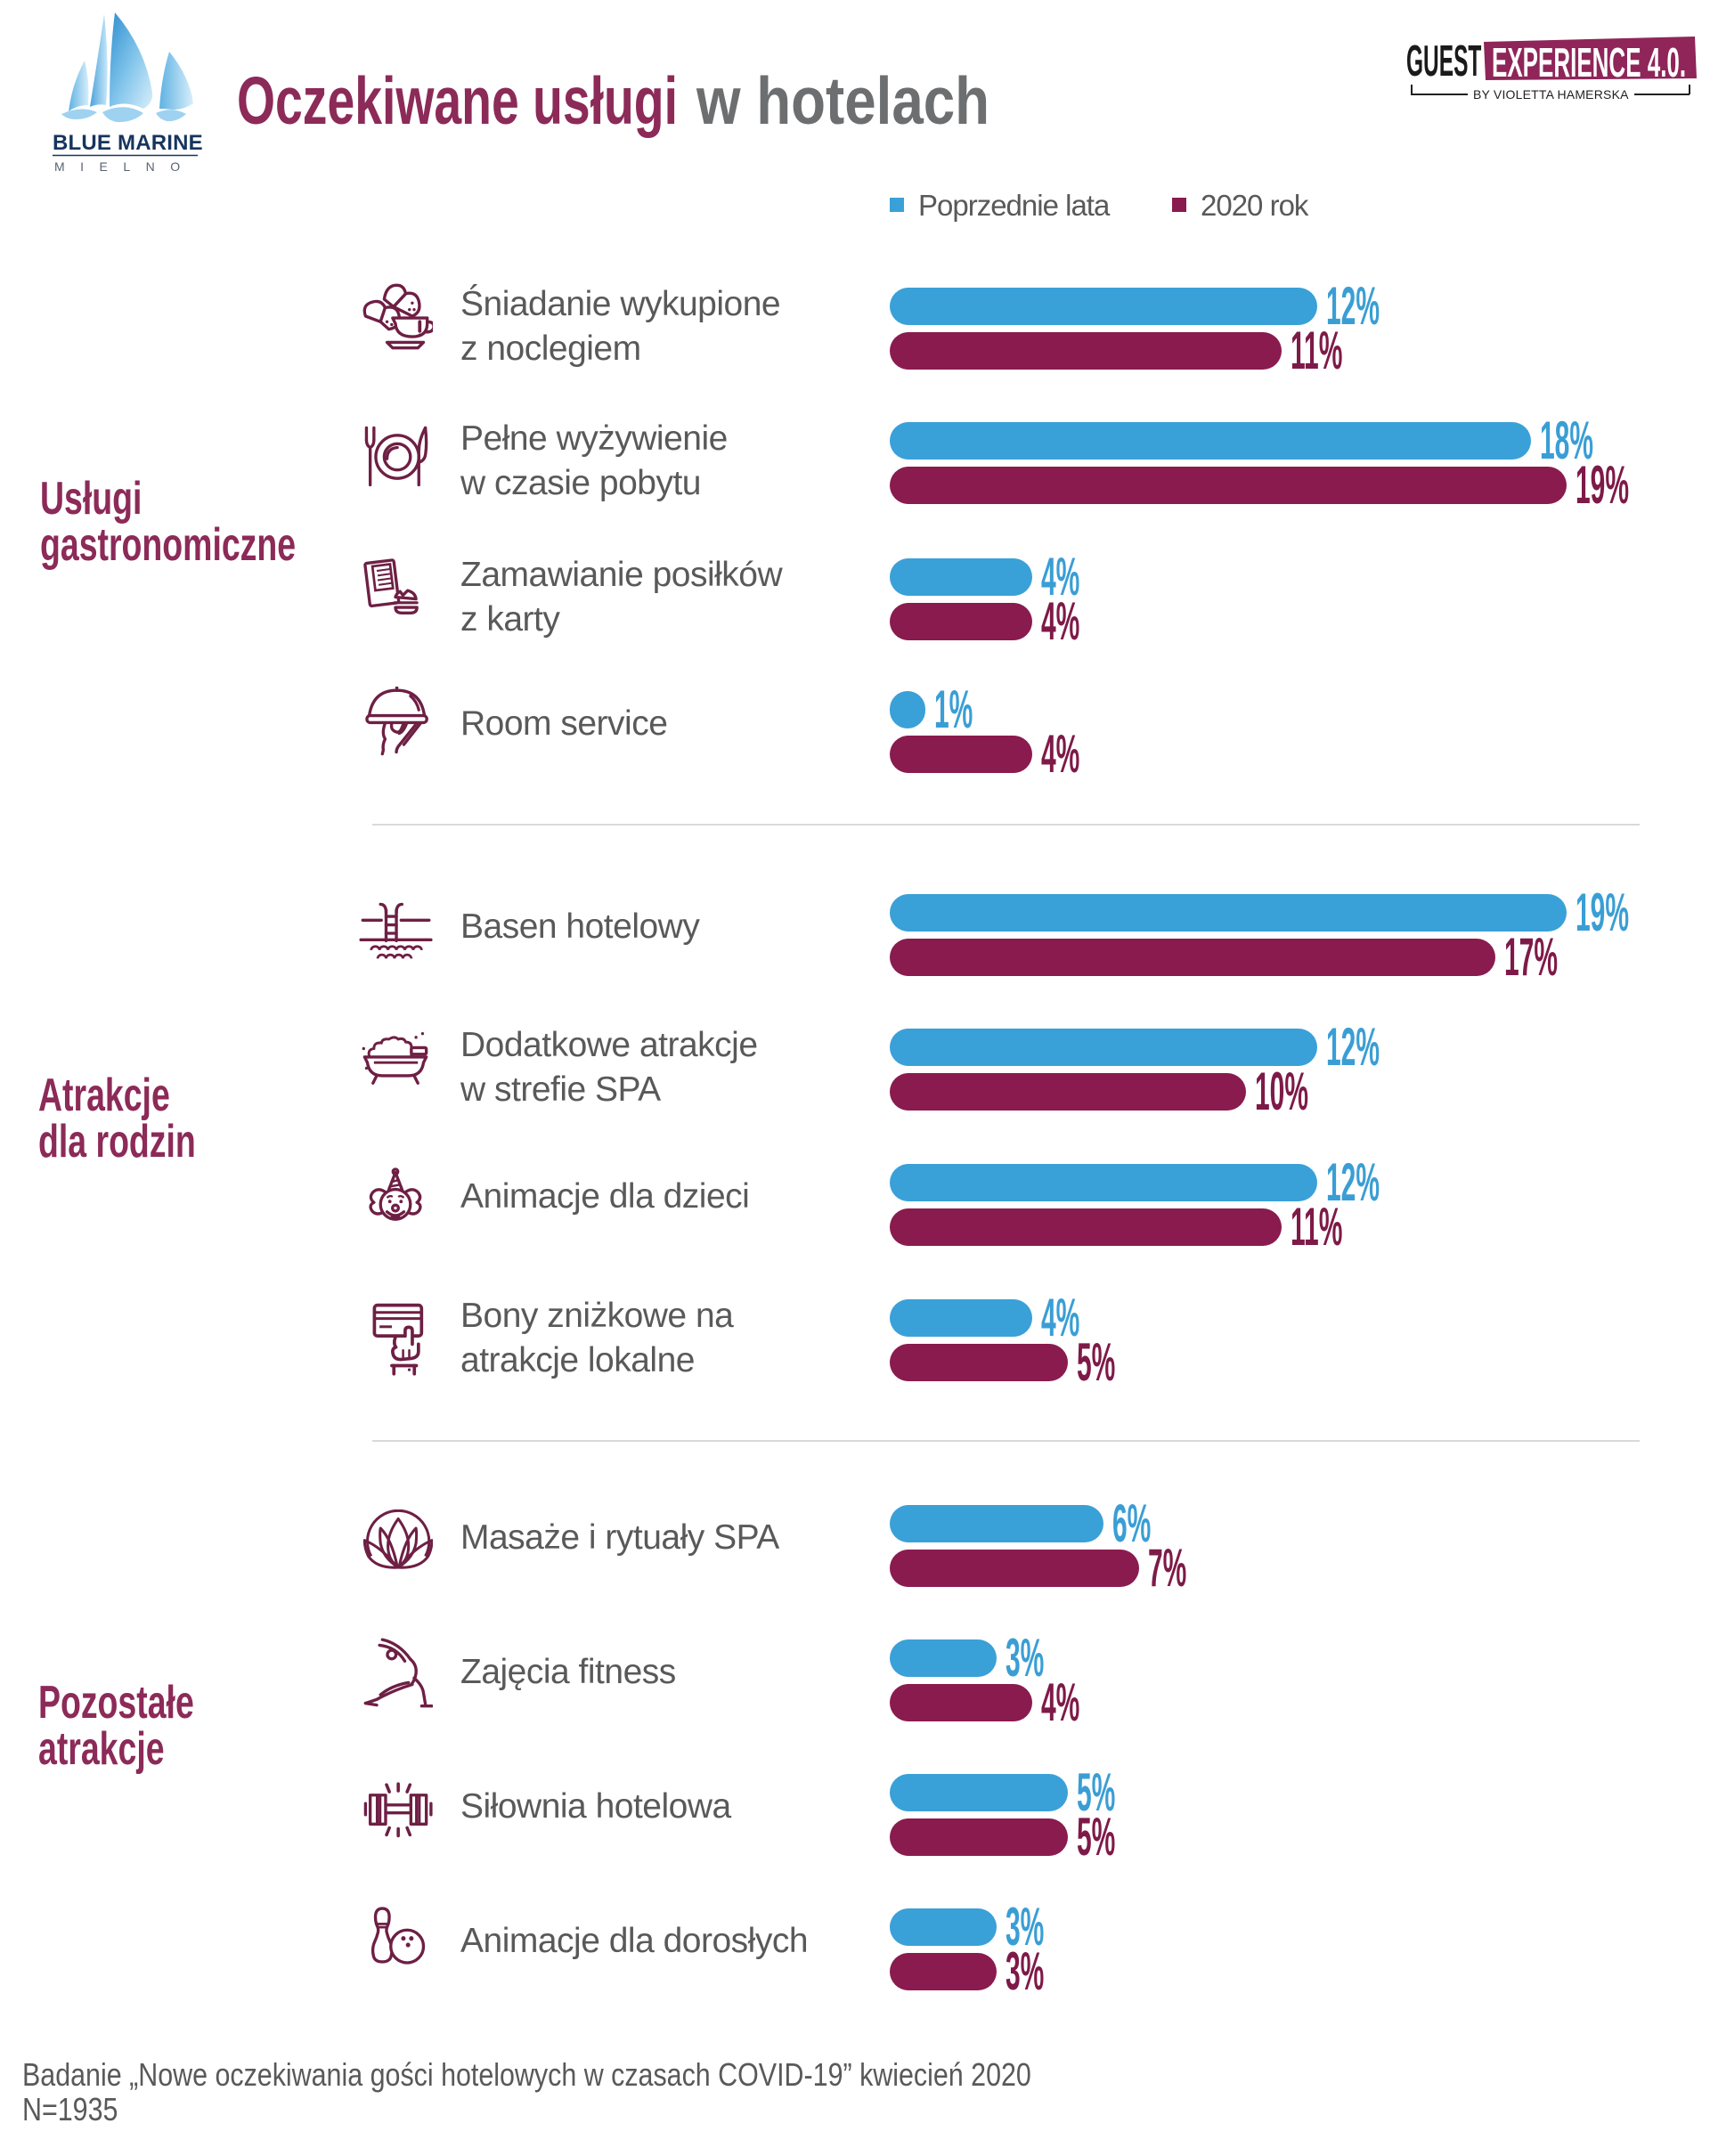  Describe the element at coordinates (125, 166) in the screenshot. I see `svg-text: MIELNO` at that location.